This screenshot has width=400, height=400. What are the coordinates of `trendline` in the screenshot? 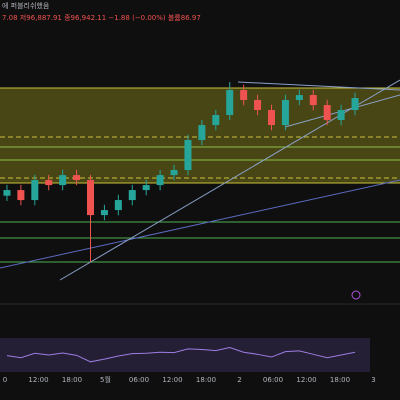 It's located at (318, 86).